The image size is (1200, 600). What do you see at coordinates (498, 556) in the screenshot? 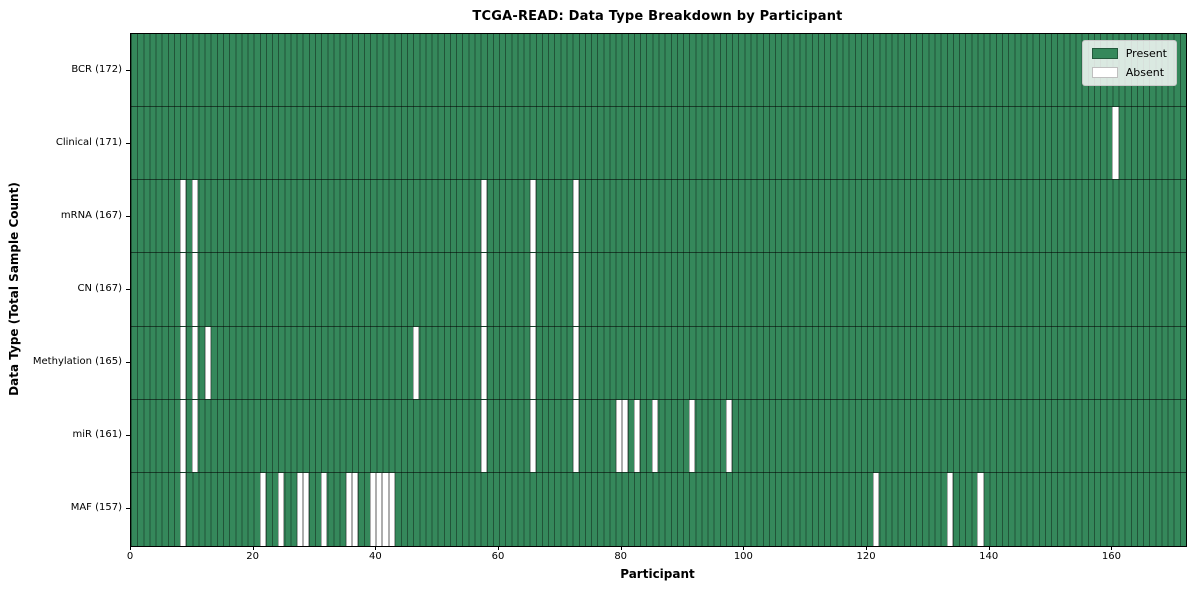
I see `x-tick-label-60: 60` at bounding box center [498, 556].